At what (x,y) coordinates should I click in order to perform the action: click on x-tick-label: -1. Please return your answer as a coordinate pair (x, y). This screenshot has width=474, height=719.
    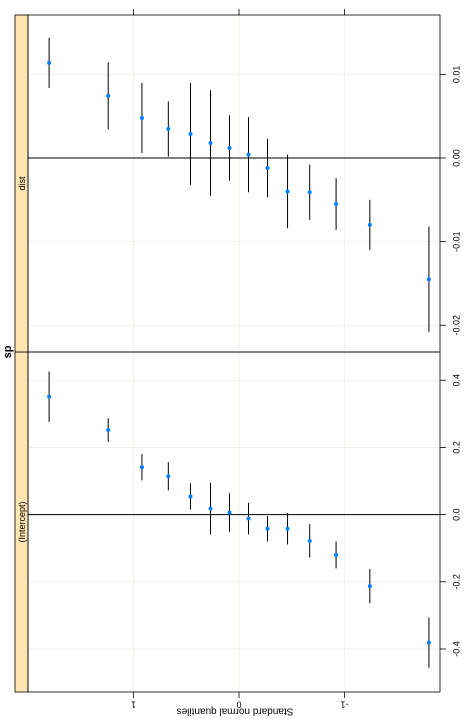
    Looking at the image, I should click on (345, 705).